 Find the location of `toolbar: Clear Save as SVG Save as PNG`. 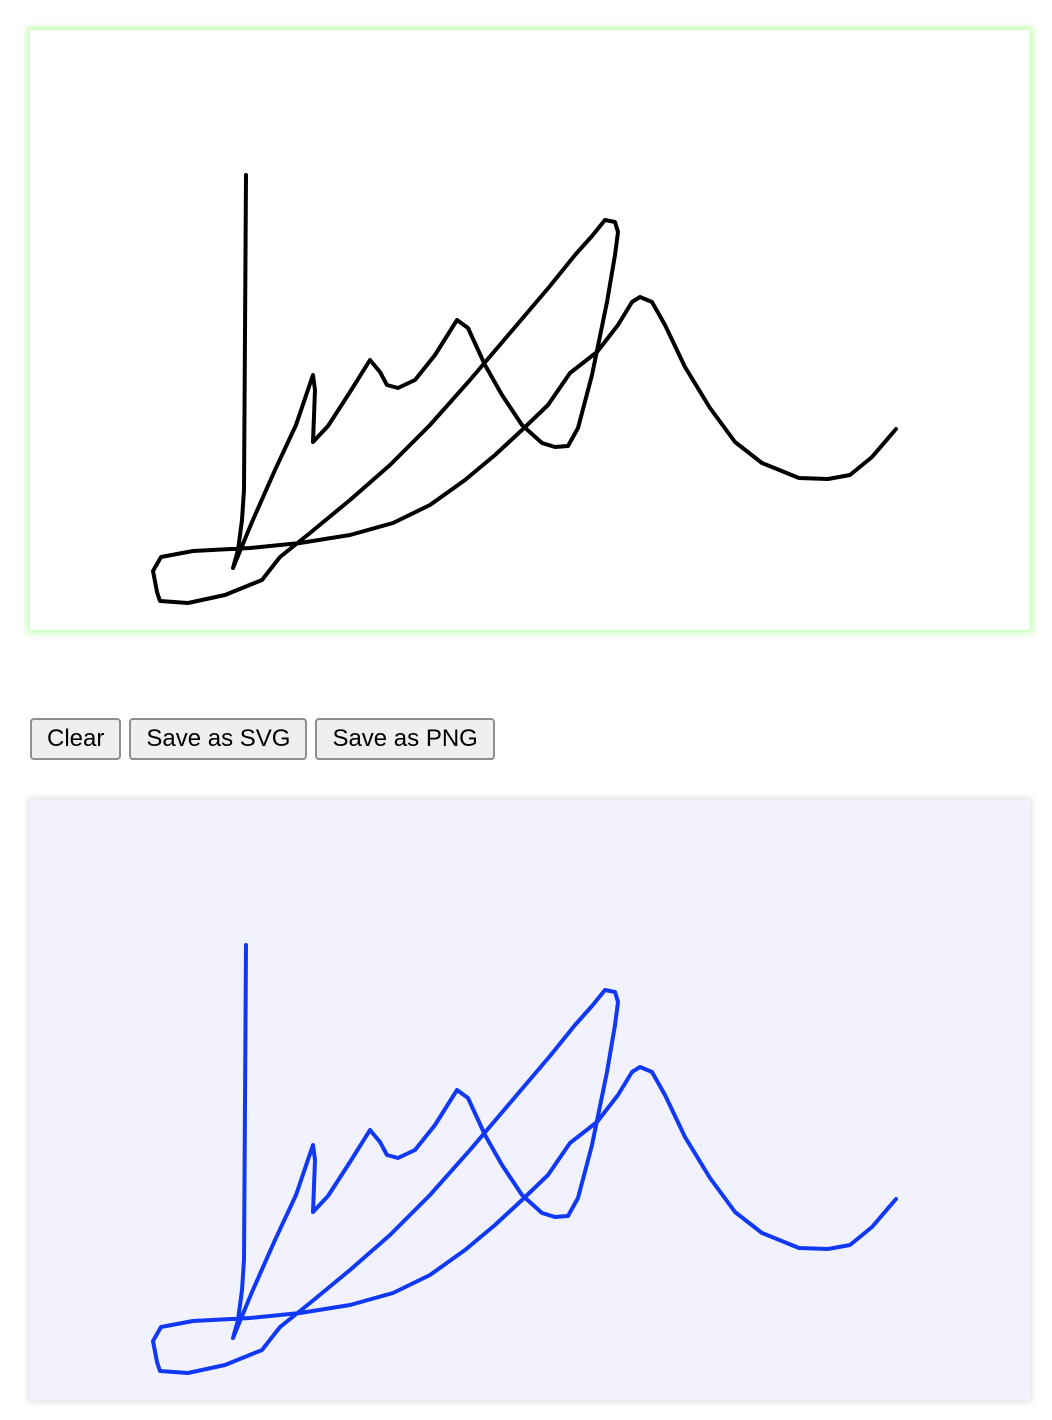

toolbar: Clear Save as SVG Save as PNG is located at coordinates (262, 739).